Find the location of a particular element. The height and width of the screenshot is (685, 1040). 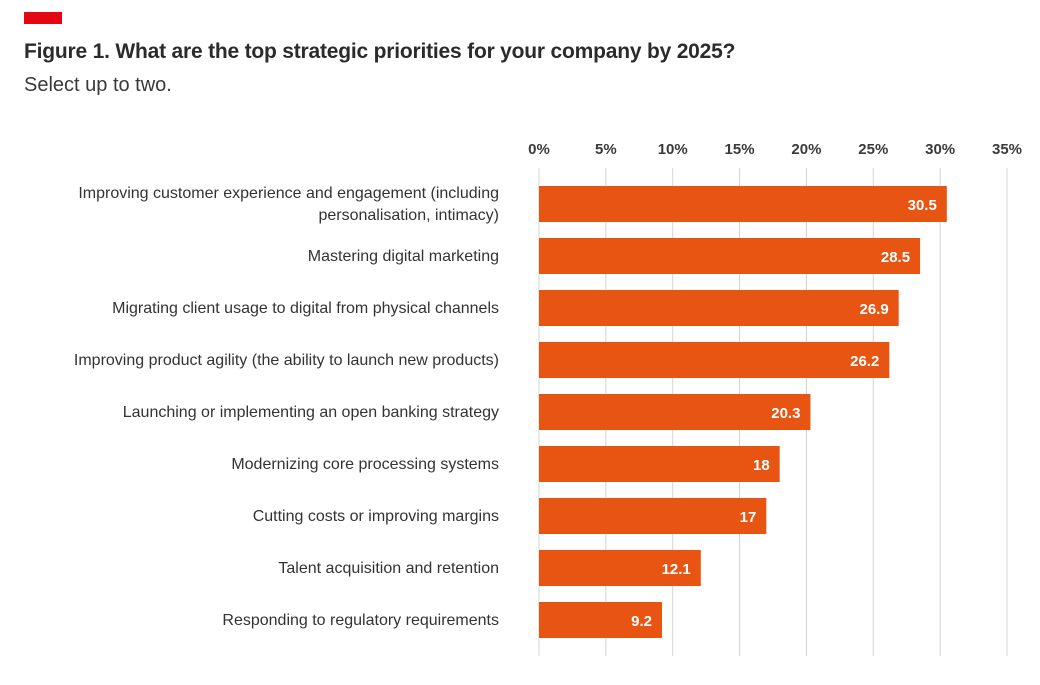

bar-value-label: 18 is located at coordinates (761, 465).